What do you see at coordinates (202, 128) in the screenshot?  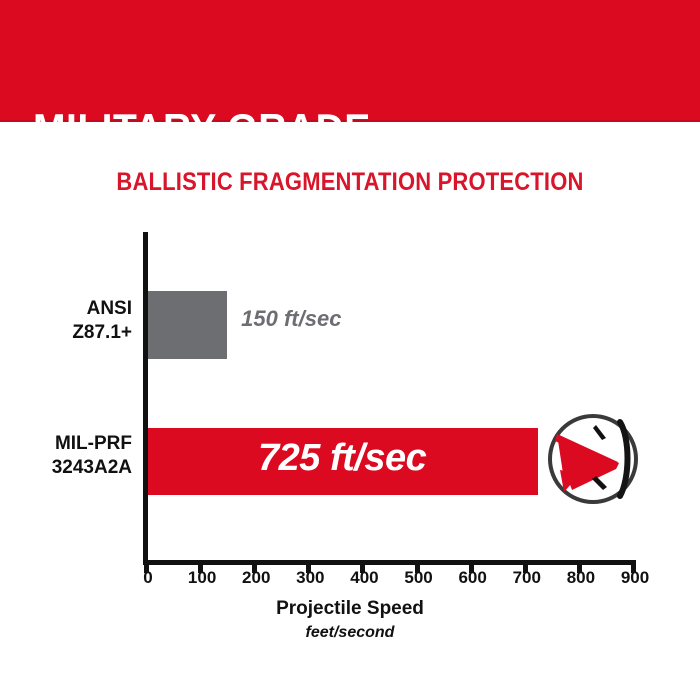 I see `banner-headline-line1: MILITARY GRADE` at bounding box center [202, 128].